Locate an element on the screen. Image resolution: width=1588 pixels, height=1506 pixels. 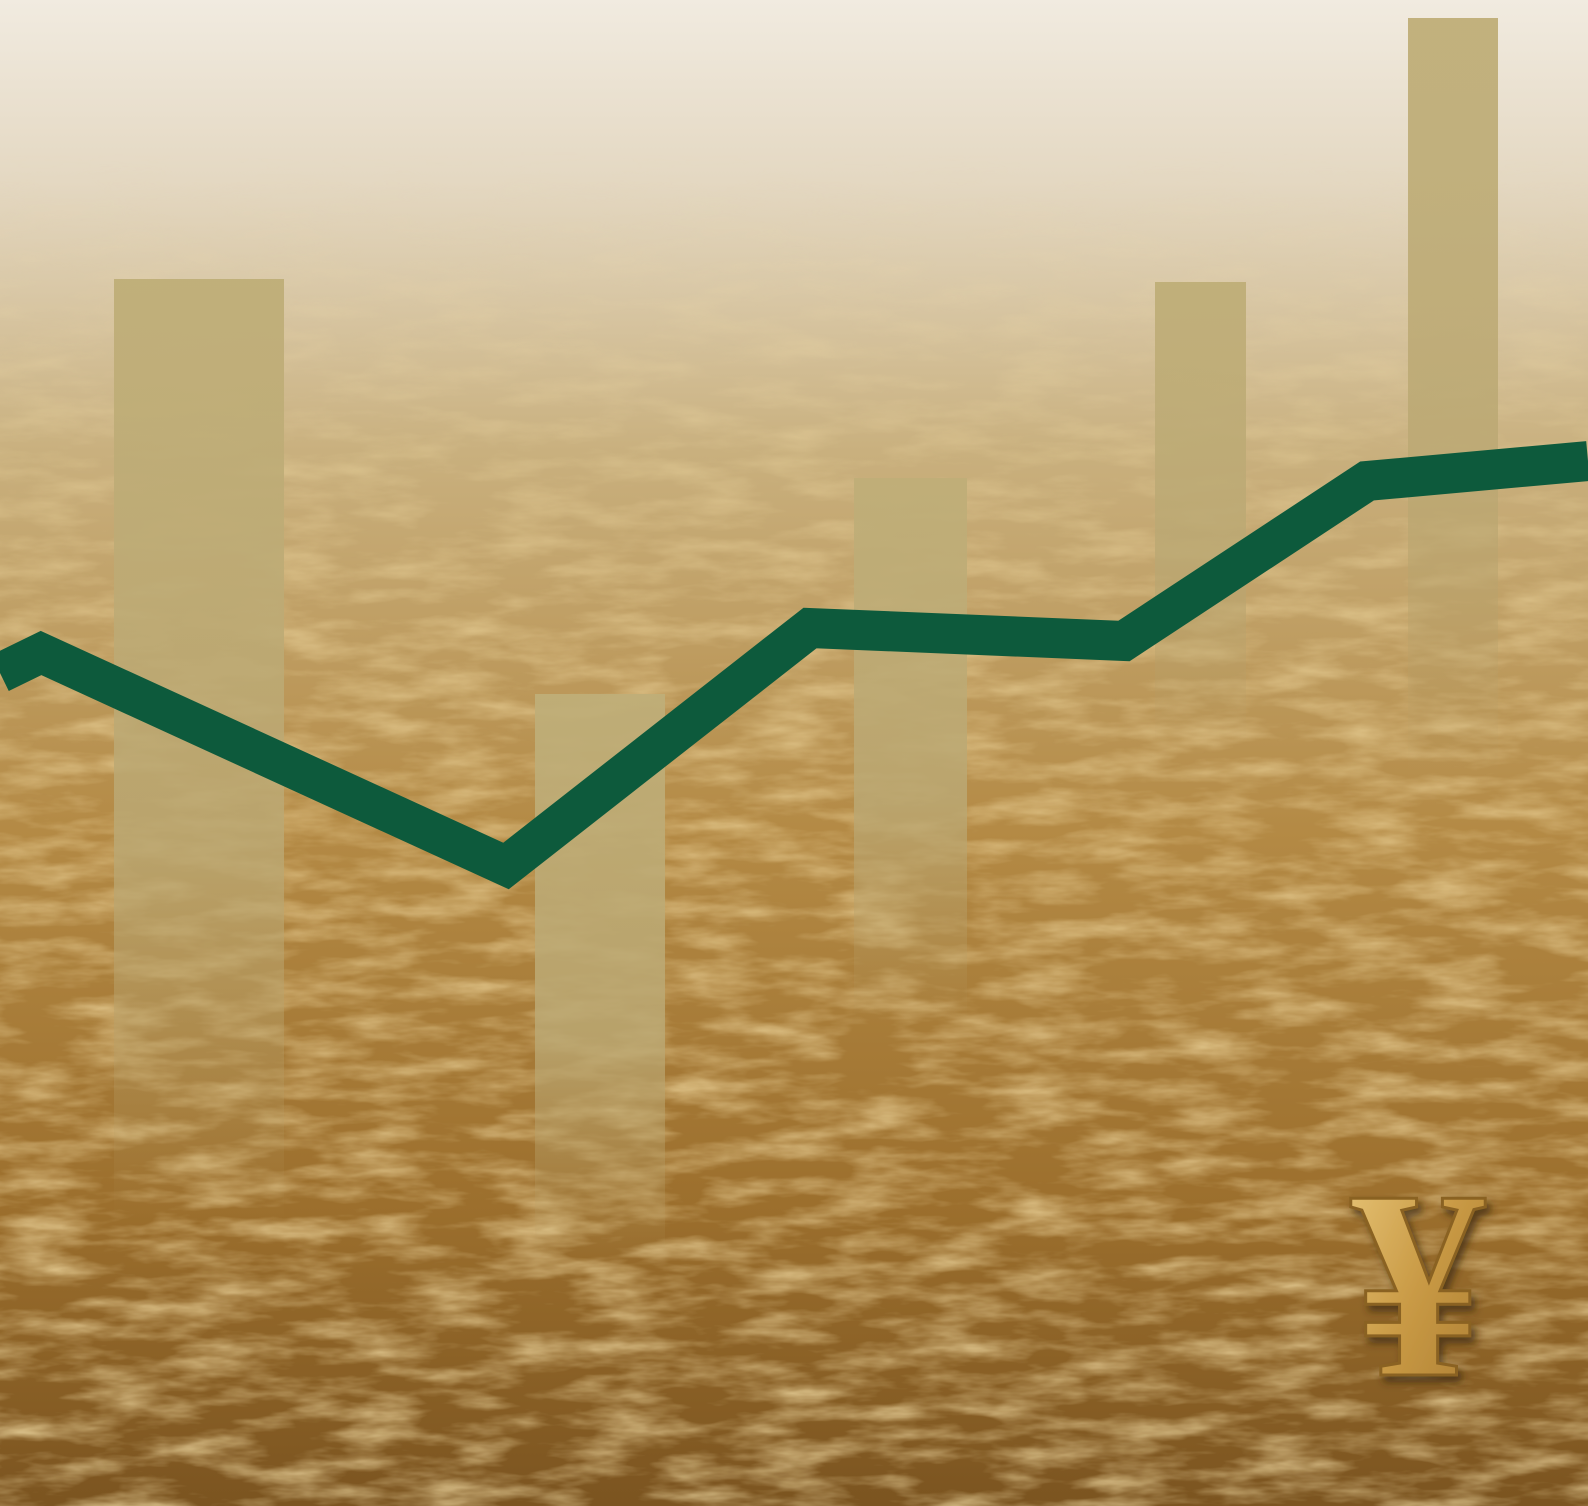
yen-symbol: ¥ is located at coordinates (1418, 1284).